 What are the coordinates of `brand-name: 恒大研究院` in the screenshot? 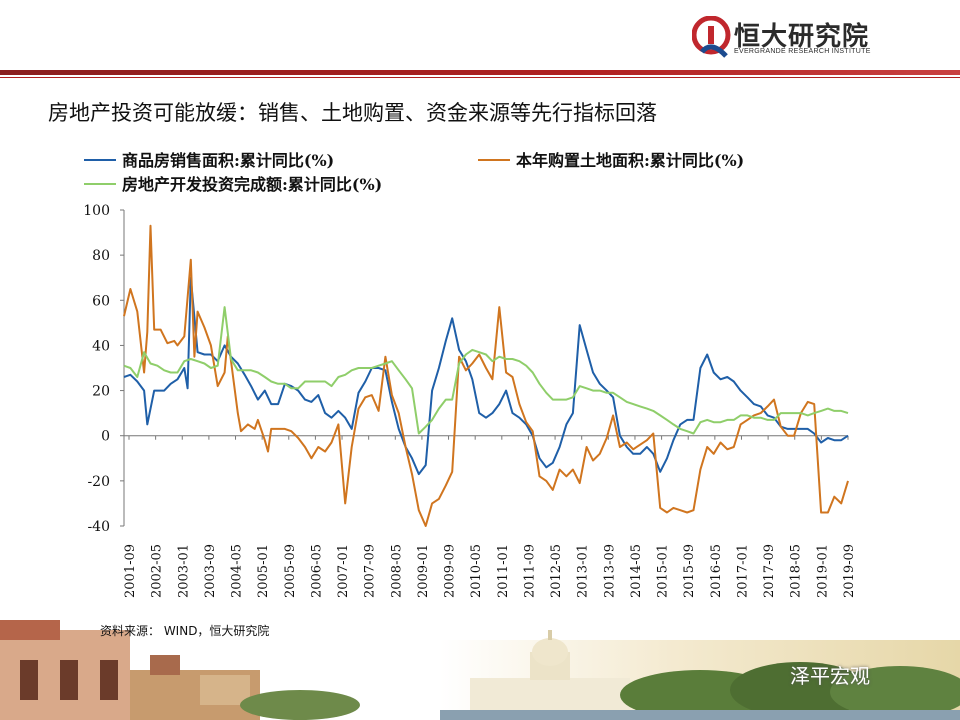 It's located at (802, 37).